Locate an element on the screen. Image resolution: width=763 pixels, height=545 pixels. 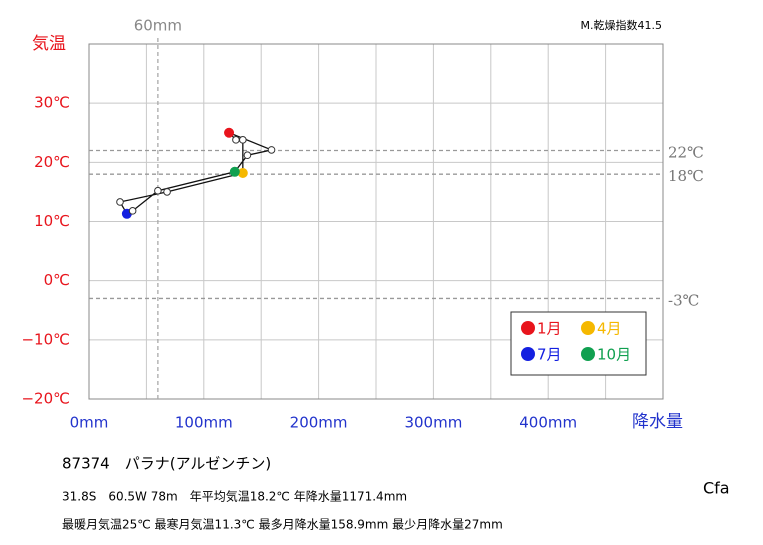
climate-class: Cfa is located at coordinates (716, 488).